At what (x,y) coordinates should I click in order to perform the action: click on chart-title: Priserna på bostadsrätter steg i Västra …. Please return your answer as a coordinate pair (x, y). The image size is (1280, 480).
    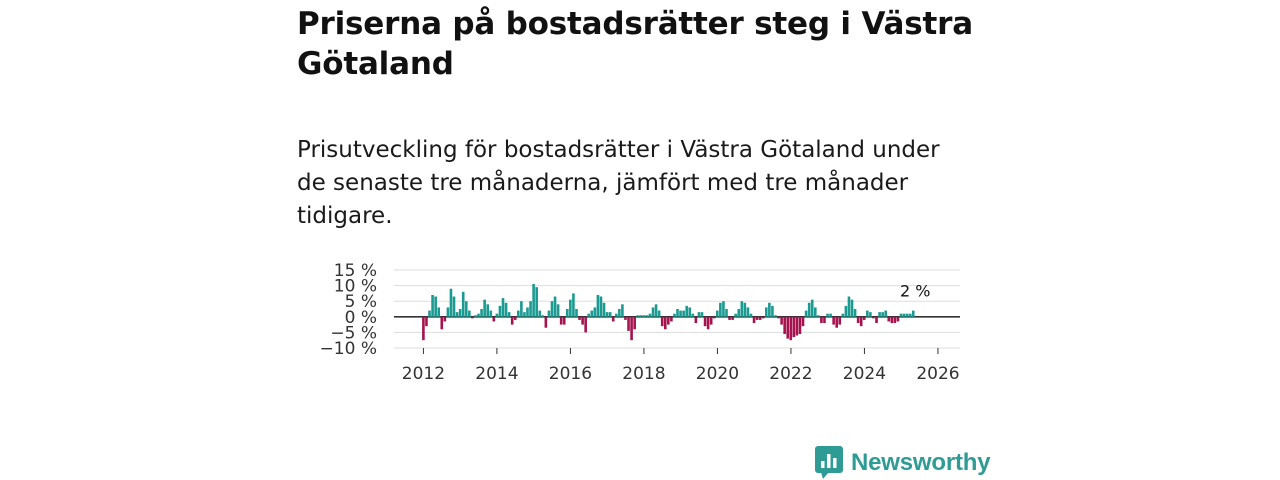
    Looking at the image, I should click on (635, 44).